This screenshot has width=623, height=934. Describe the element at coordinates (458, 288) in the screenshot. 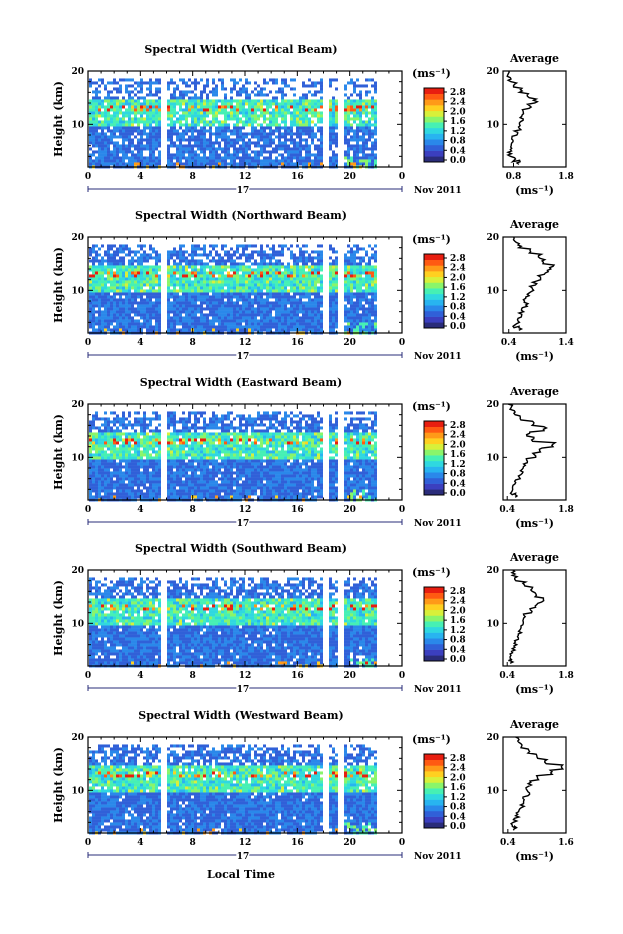

I see `colorbar-tick-label: 1.6` at that location.